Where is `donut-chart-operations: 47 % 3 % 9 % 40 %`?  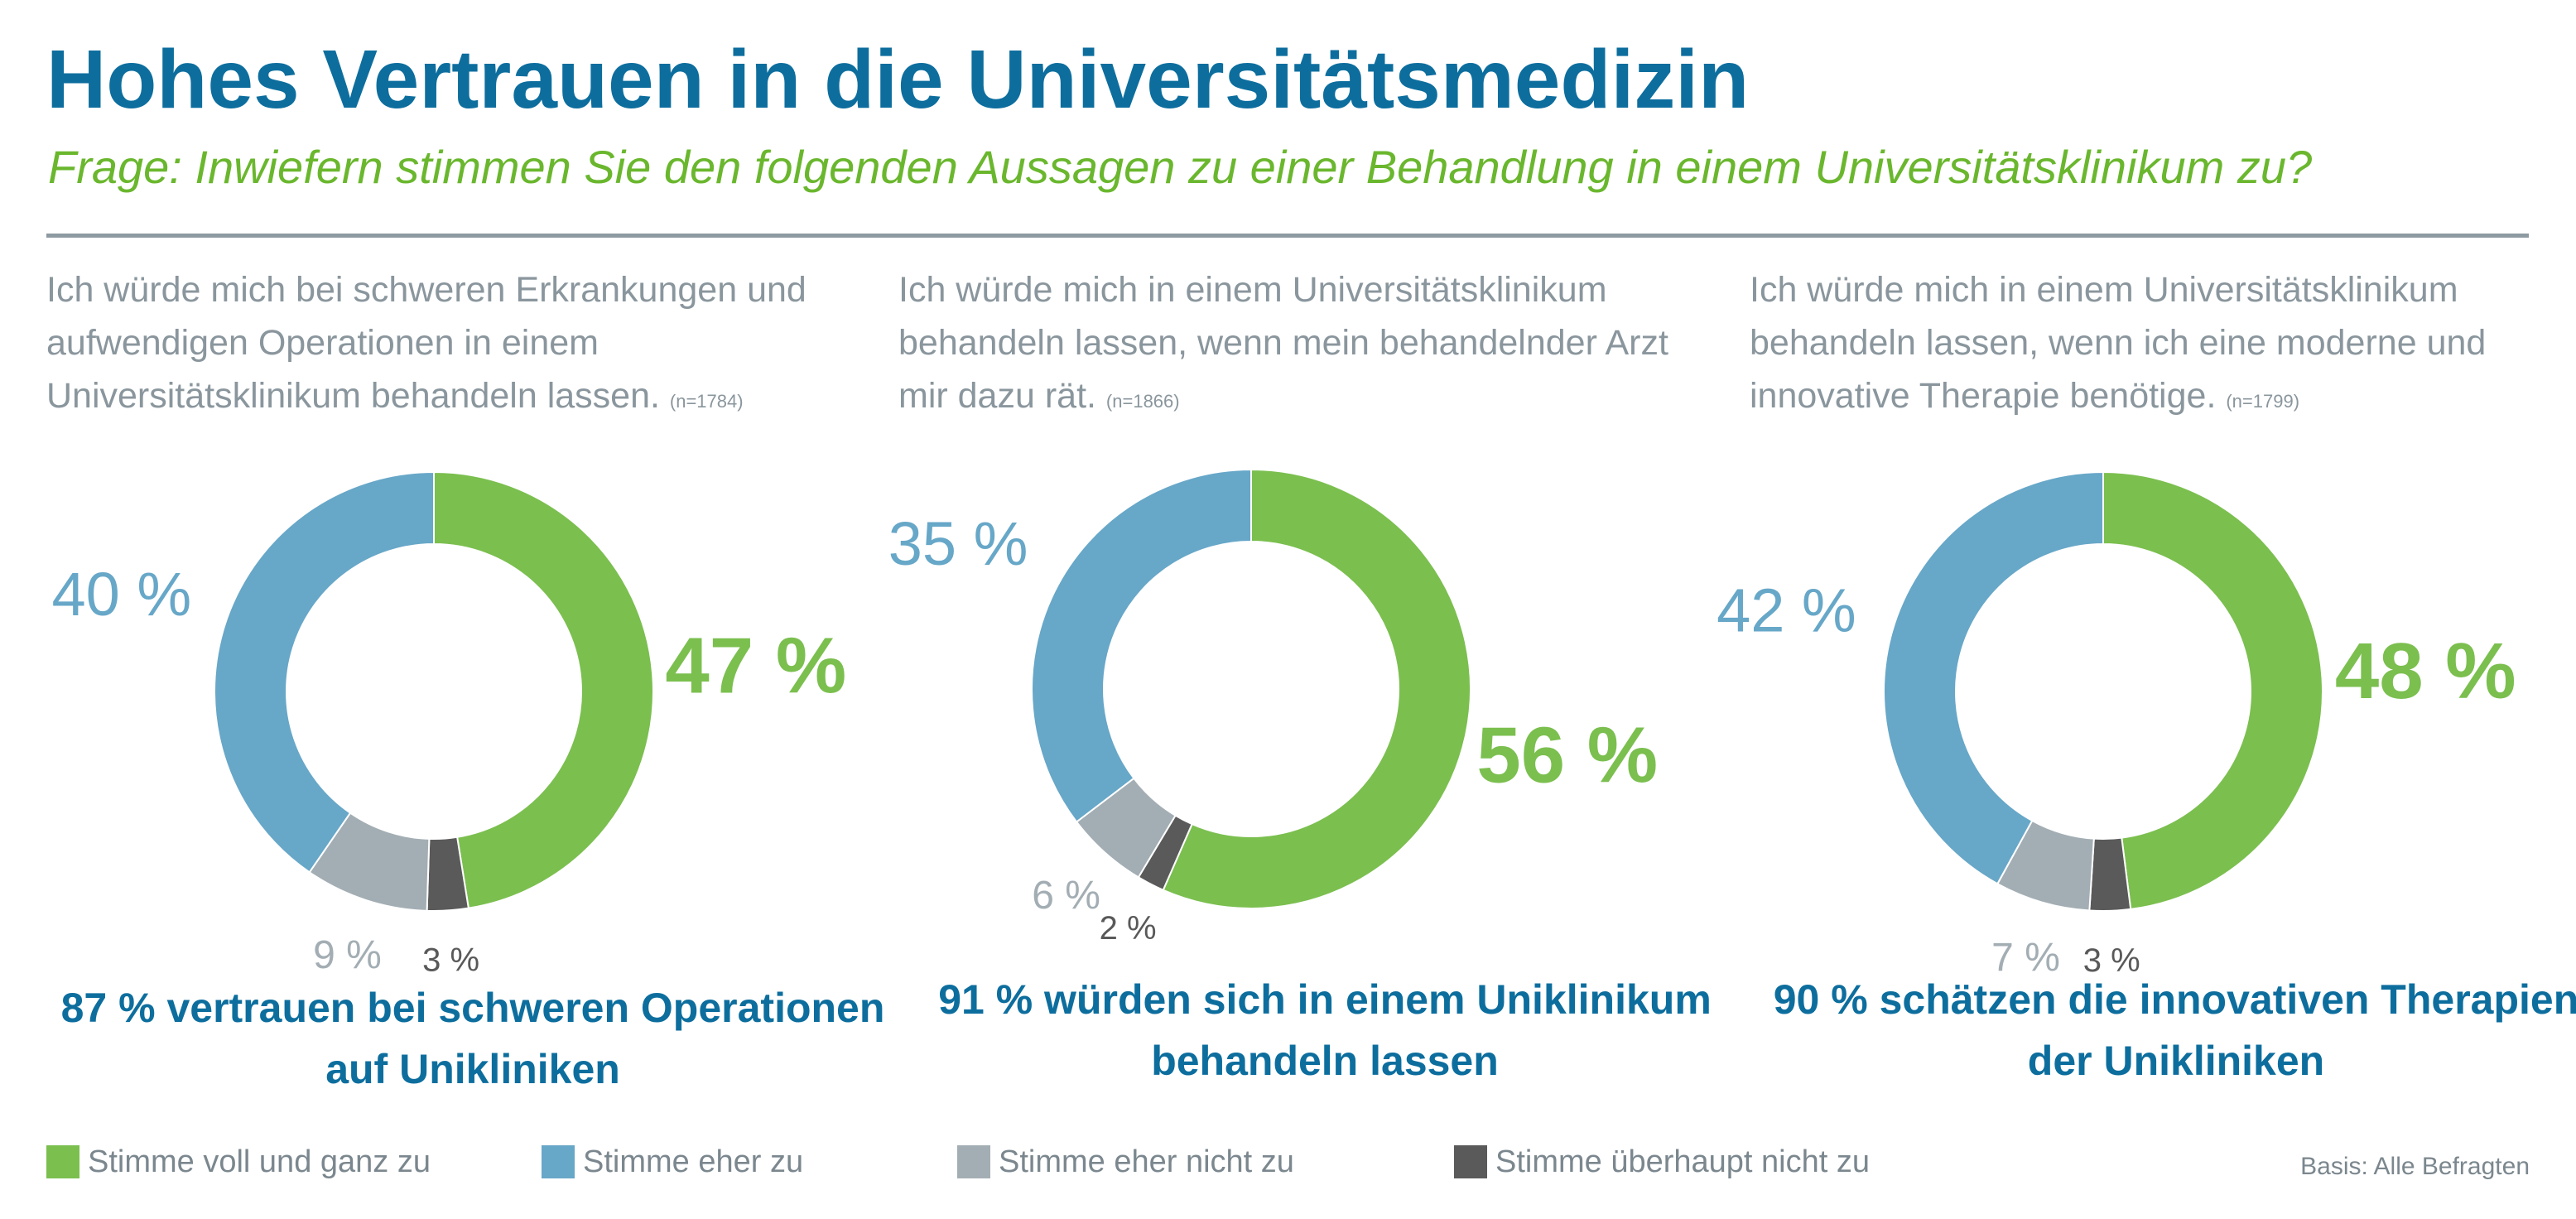
donut-chart-operations: 47 % 3 % 9 % 40 % is located at coordinates (448, 724).